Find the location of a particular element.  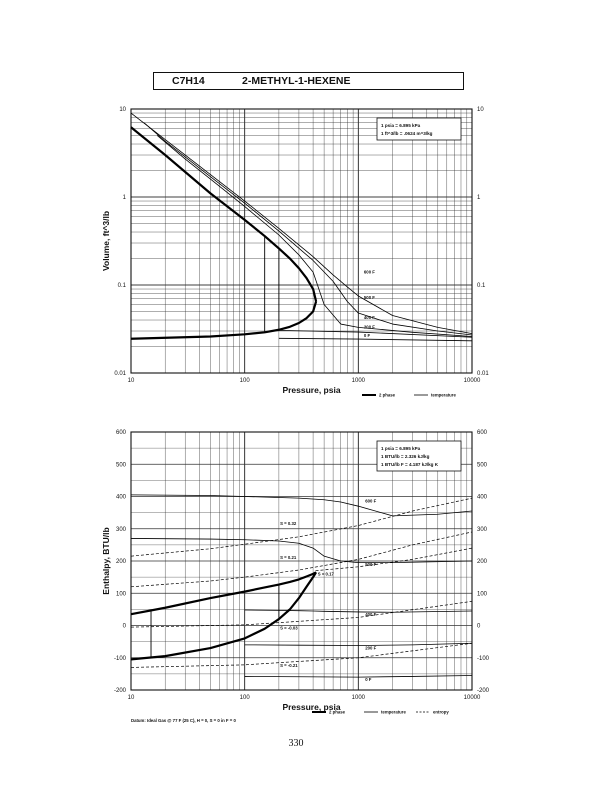

y-tick-label-left: 10 is located at coordinates (122, 110).